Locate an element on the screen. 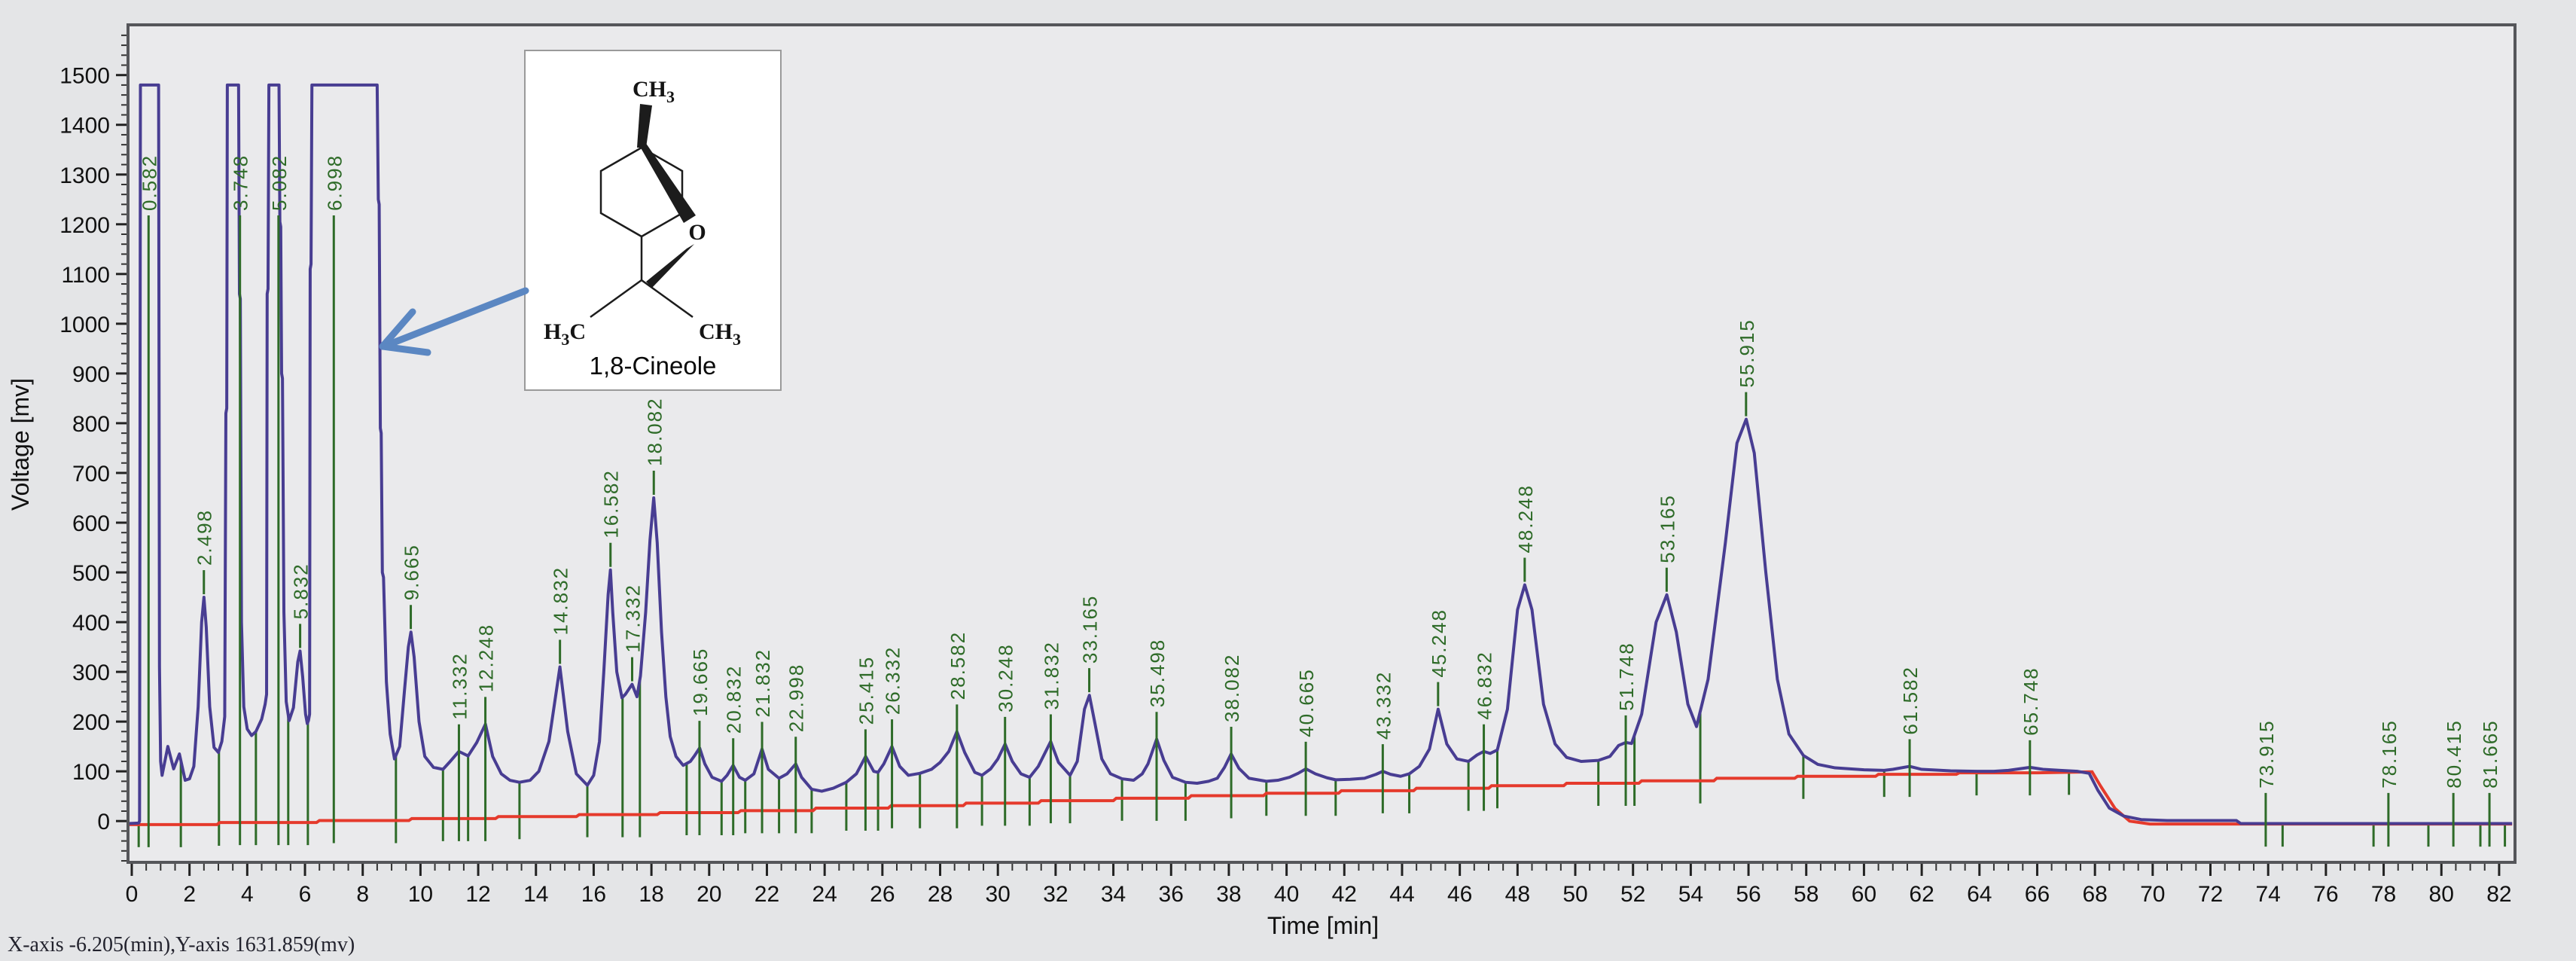  peak-retention-time-label: 30.248 is located at coordinates (1006, 677).